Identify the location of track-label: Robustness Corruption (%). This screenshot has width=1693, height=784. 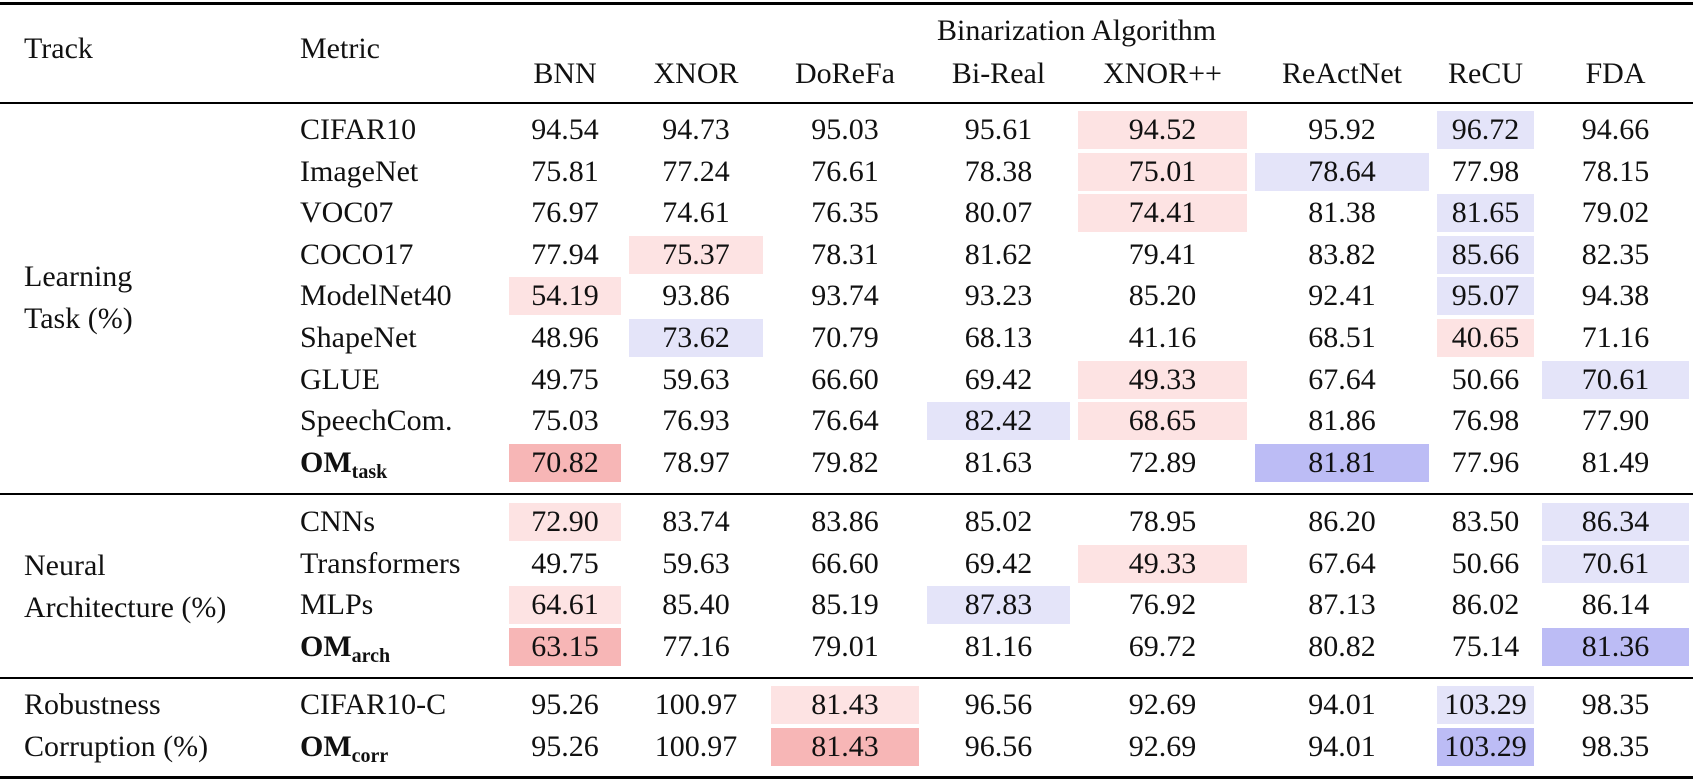
(116, 726).